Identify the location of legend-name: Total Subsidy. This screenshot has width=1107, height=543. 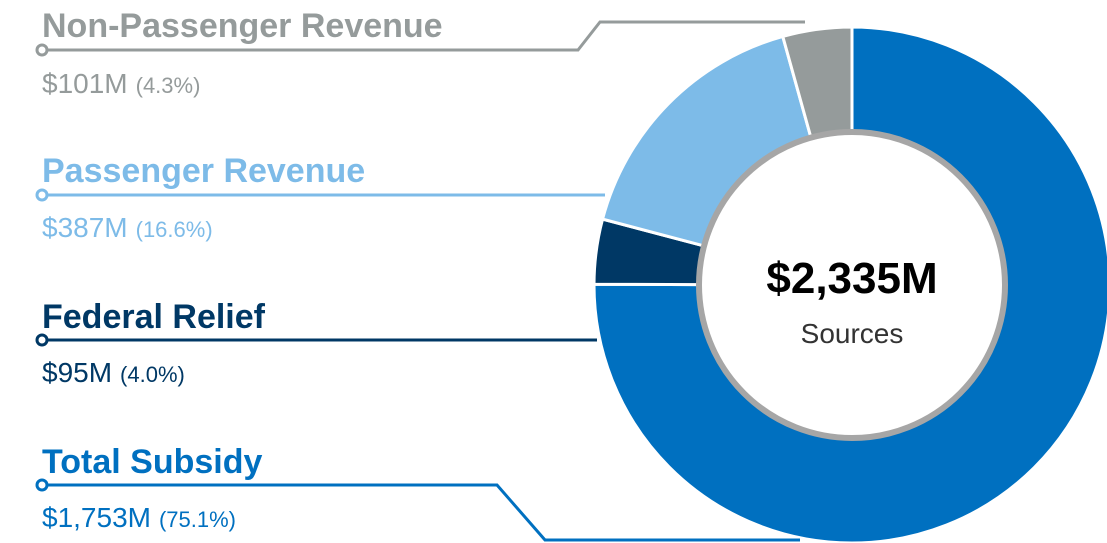
(152, 462).